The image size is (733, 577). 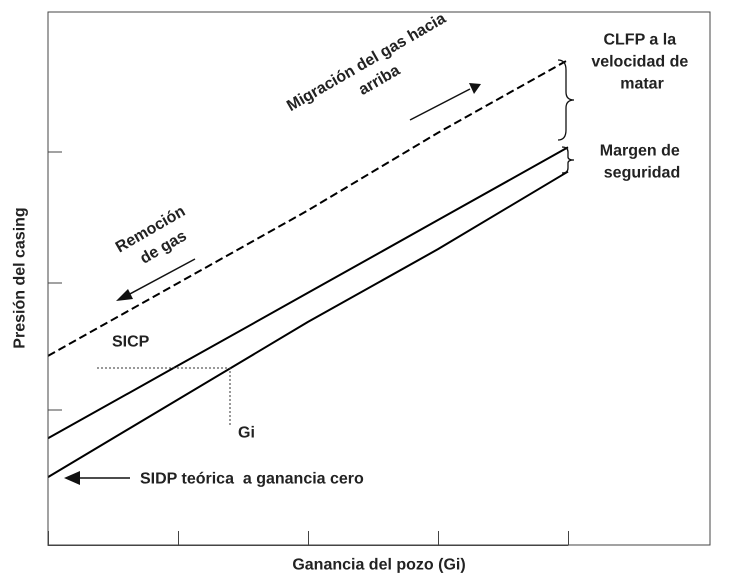 I want to click on annotation: Gi, so click(x=246, y=433).